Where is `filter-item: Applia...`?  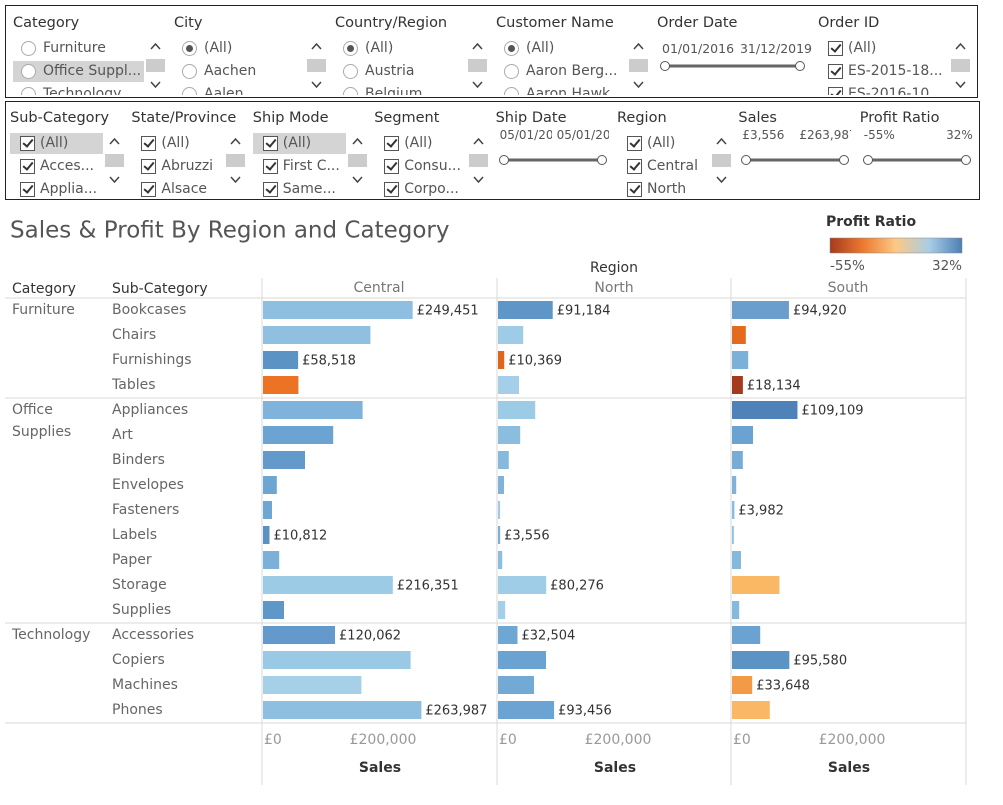 filter-item: Applia... is located at coordinates (56, 188).